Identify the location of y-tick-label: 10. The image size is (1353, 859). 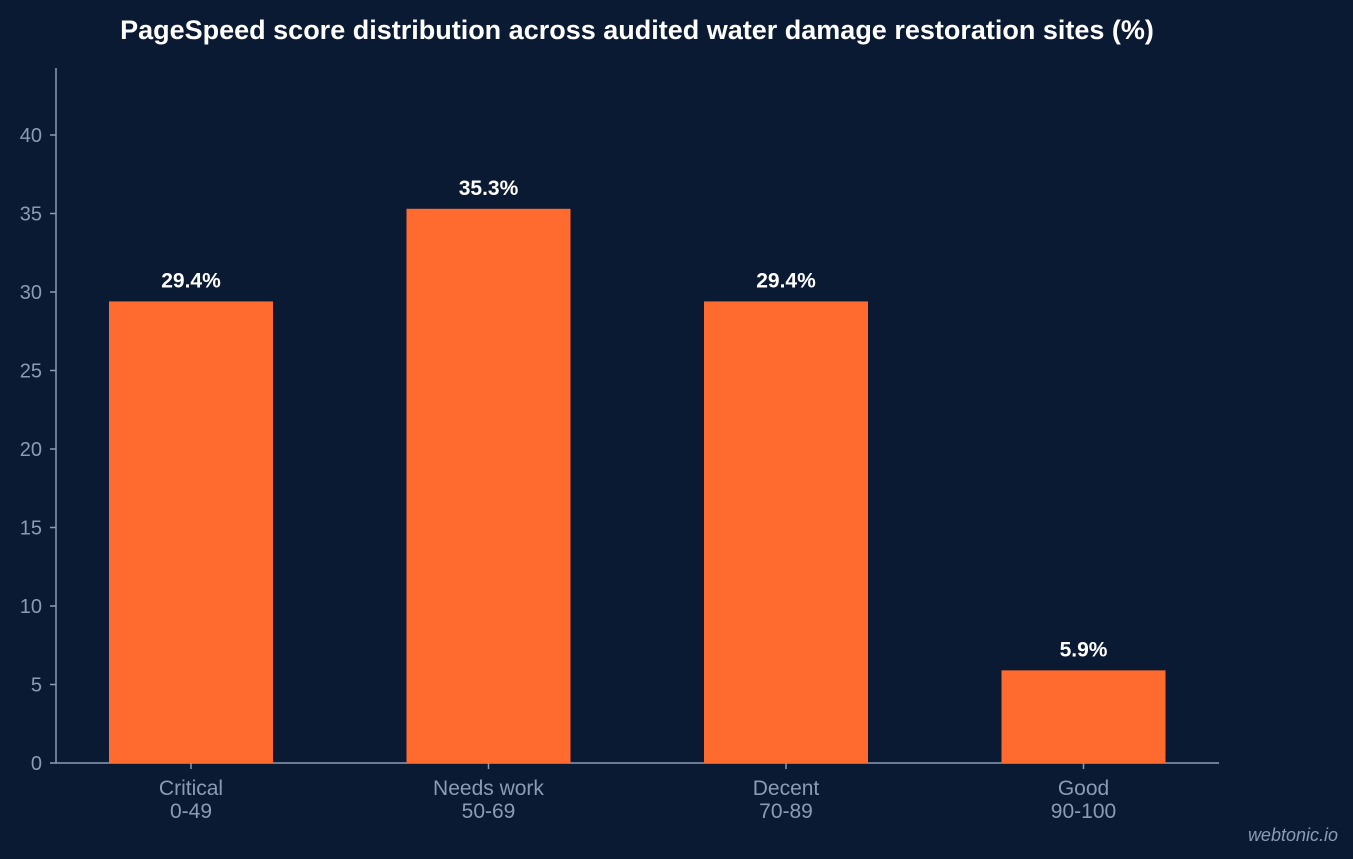
(31, 607).